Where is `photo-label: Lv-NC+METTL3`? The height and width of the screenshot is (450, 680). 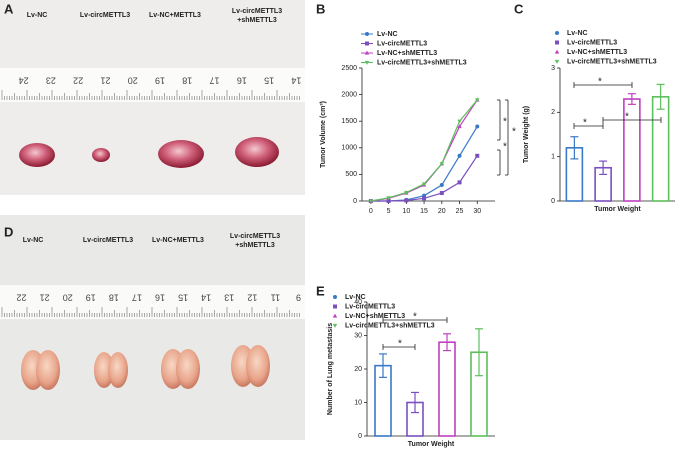 photo-label: Lv-NC+METTL3 is located at coordinates (178, 240).